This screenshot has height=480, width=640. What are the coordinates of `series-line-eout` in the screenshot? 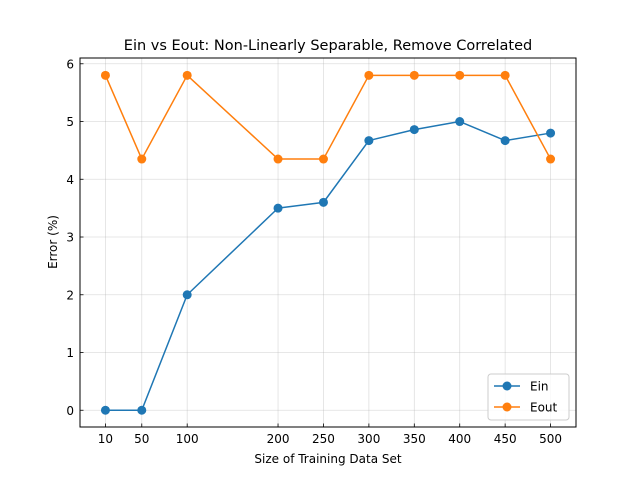 It's located at (328, 117).